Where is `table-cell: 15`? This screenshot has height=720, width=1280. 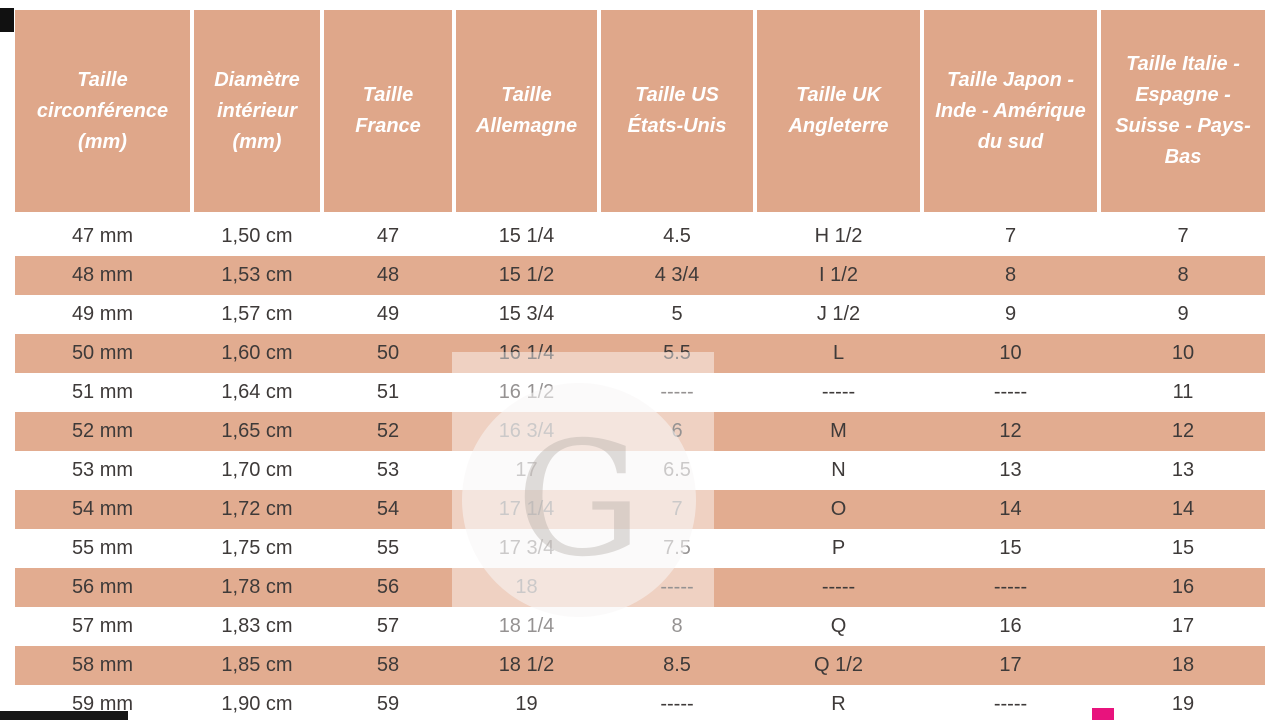 table-cell: 15 is located at coordinates (1010, 548).